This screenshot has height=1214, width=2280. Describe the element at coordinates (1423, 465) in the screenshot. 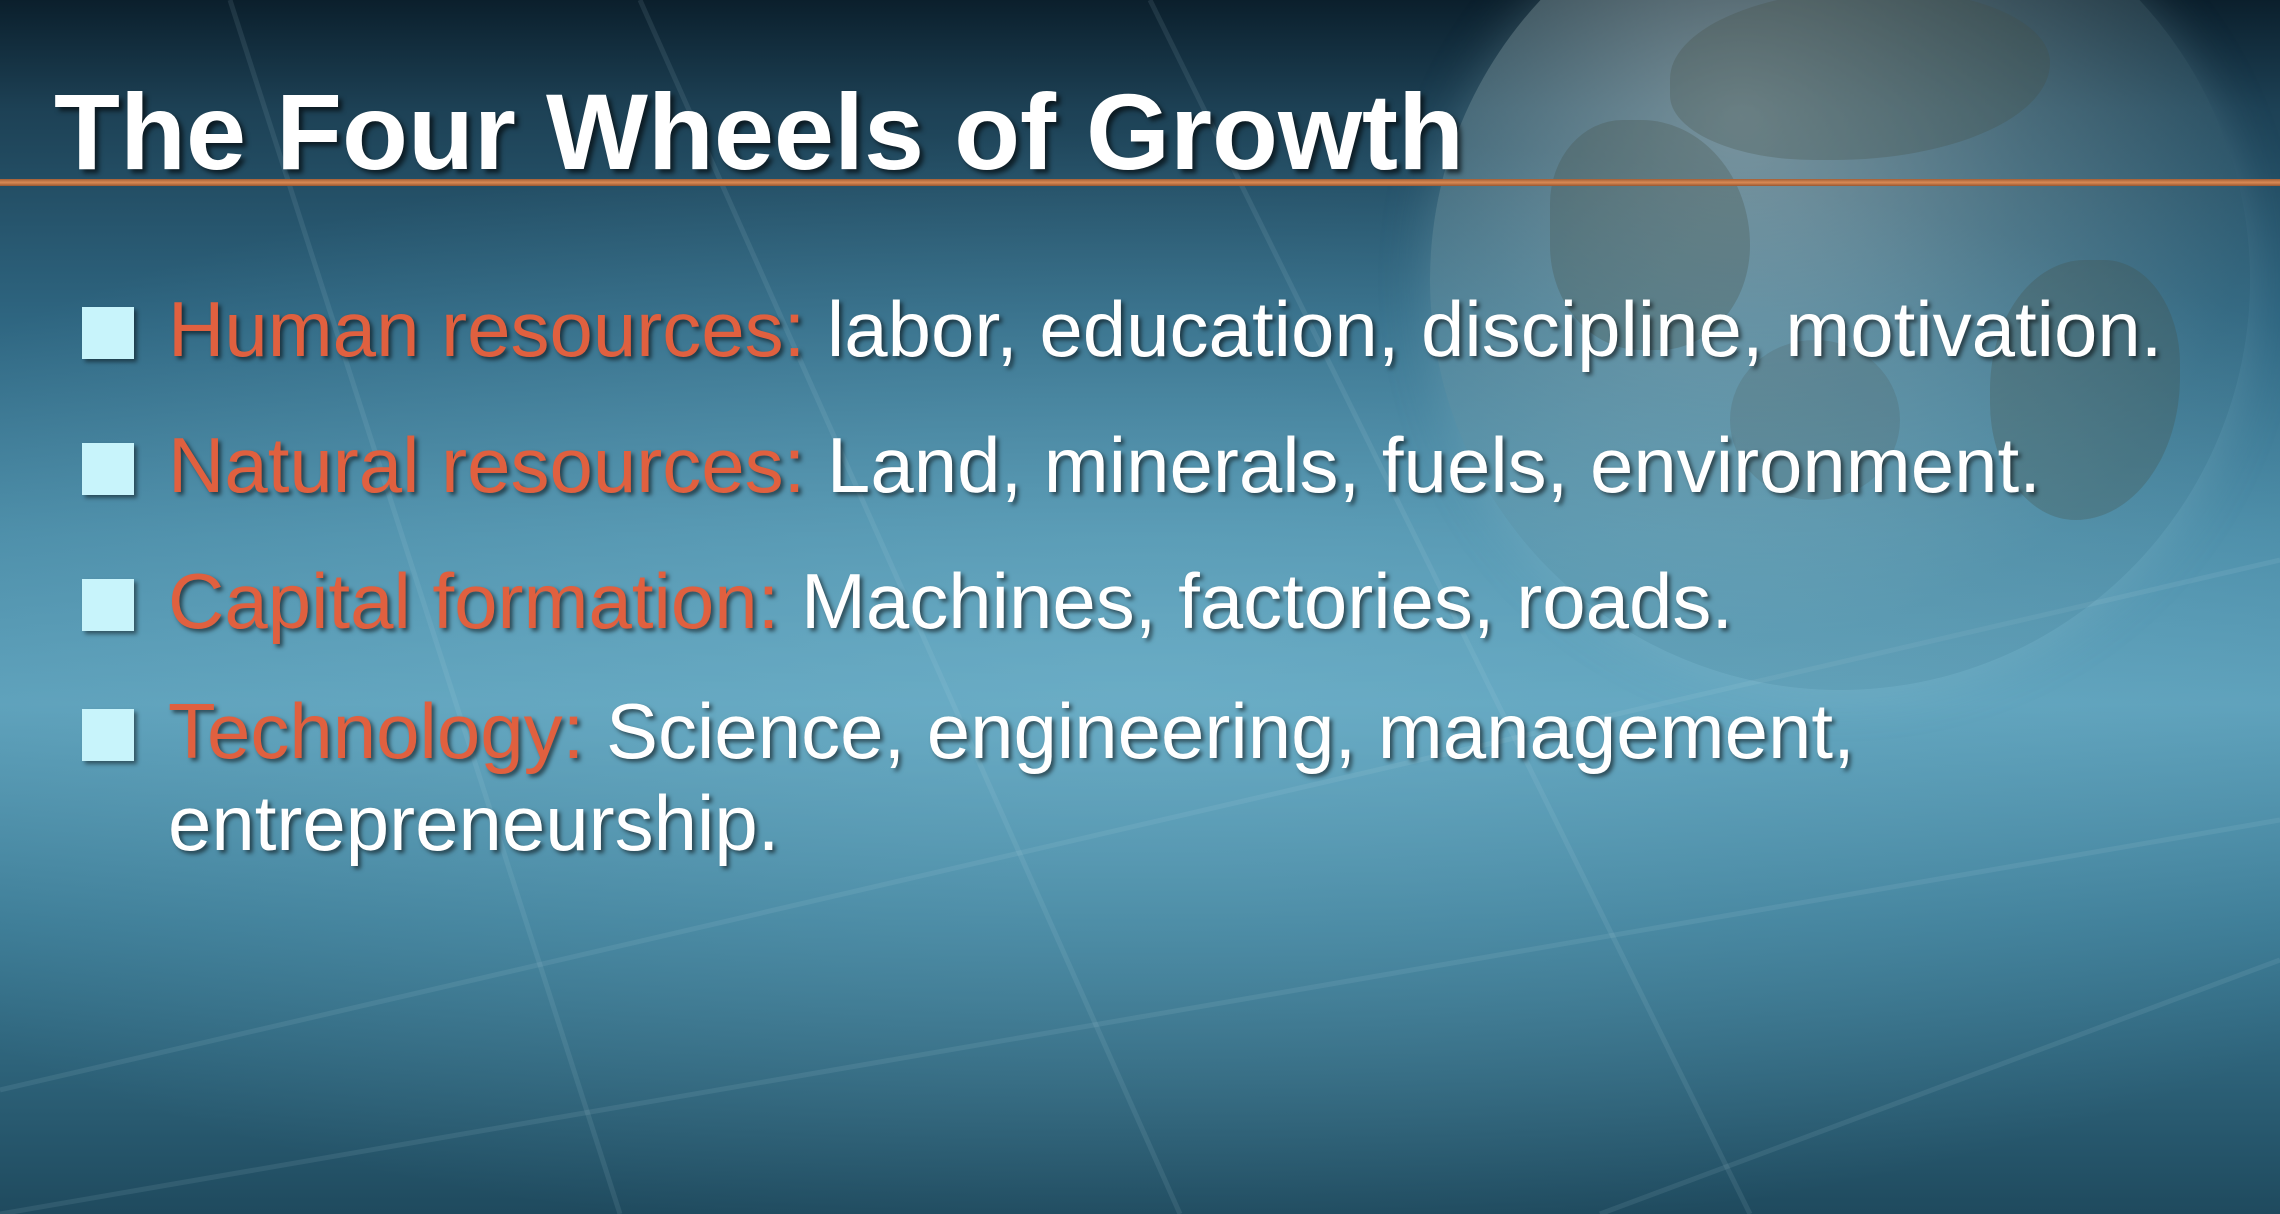

I see `item-detail: Land, minerals, fuels, environment.` at that location.